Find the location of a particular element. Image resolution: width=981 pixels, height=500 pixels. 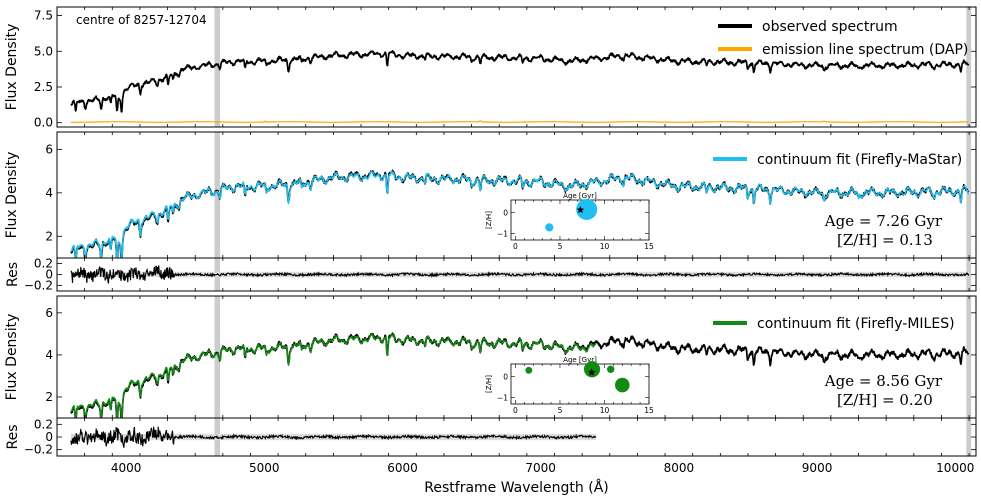

legend-label: continuum fit (Firefly-MaStar) is located at coordinates (859, 160).